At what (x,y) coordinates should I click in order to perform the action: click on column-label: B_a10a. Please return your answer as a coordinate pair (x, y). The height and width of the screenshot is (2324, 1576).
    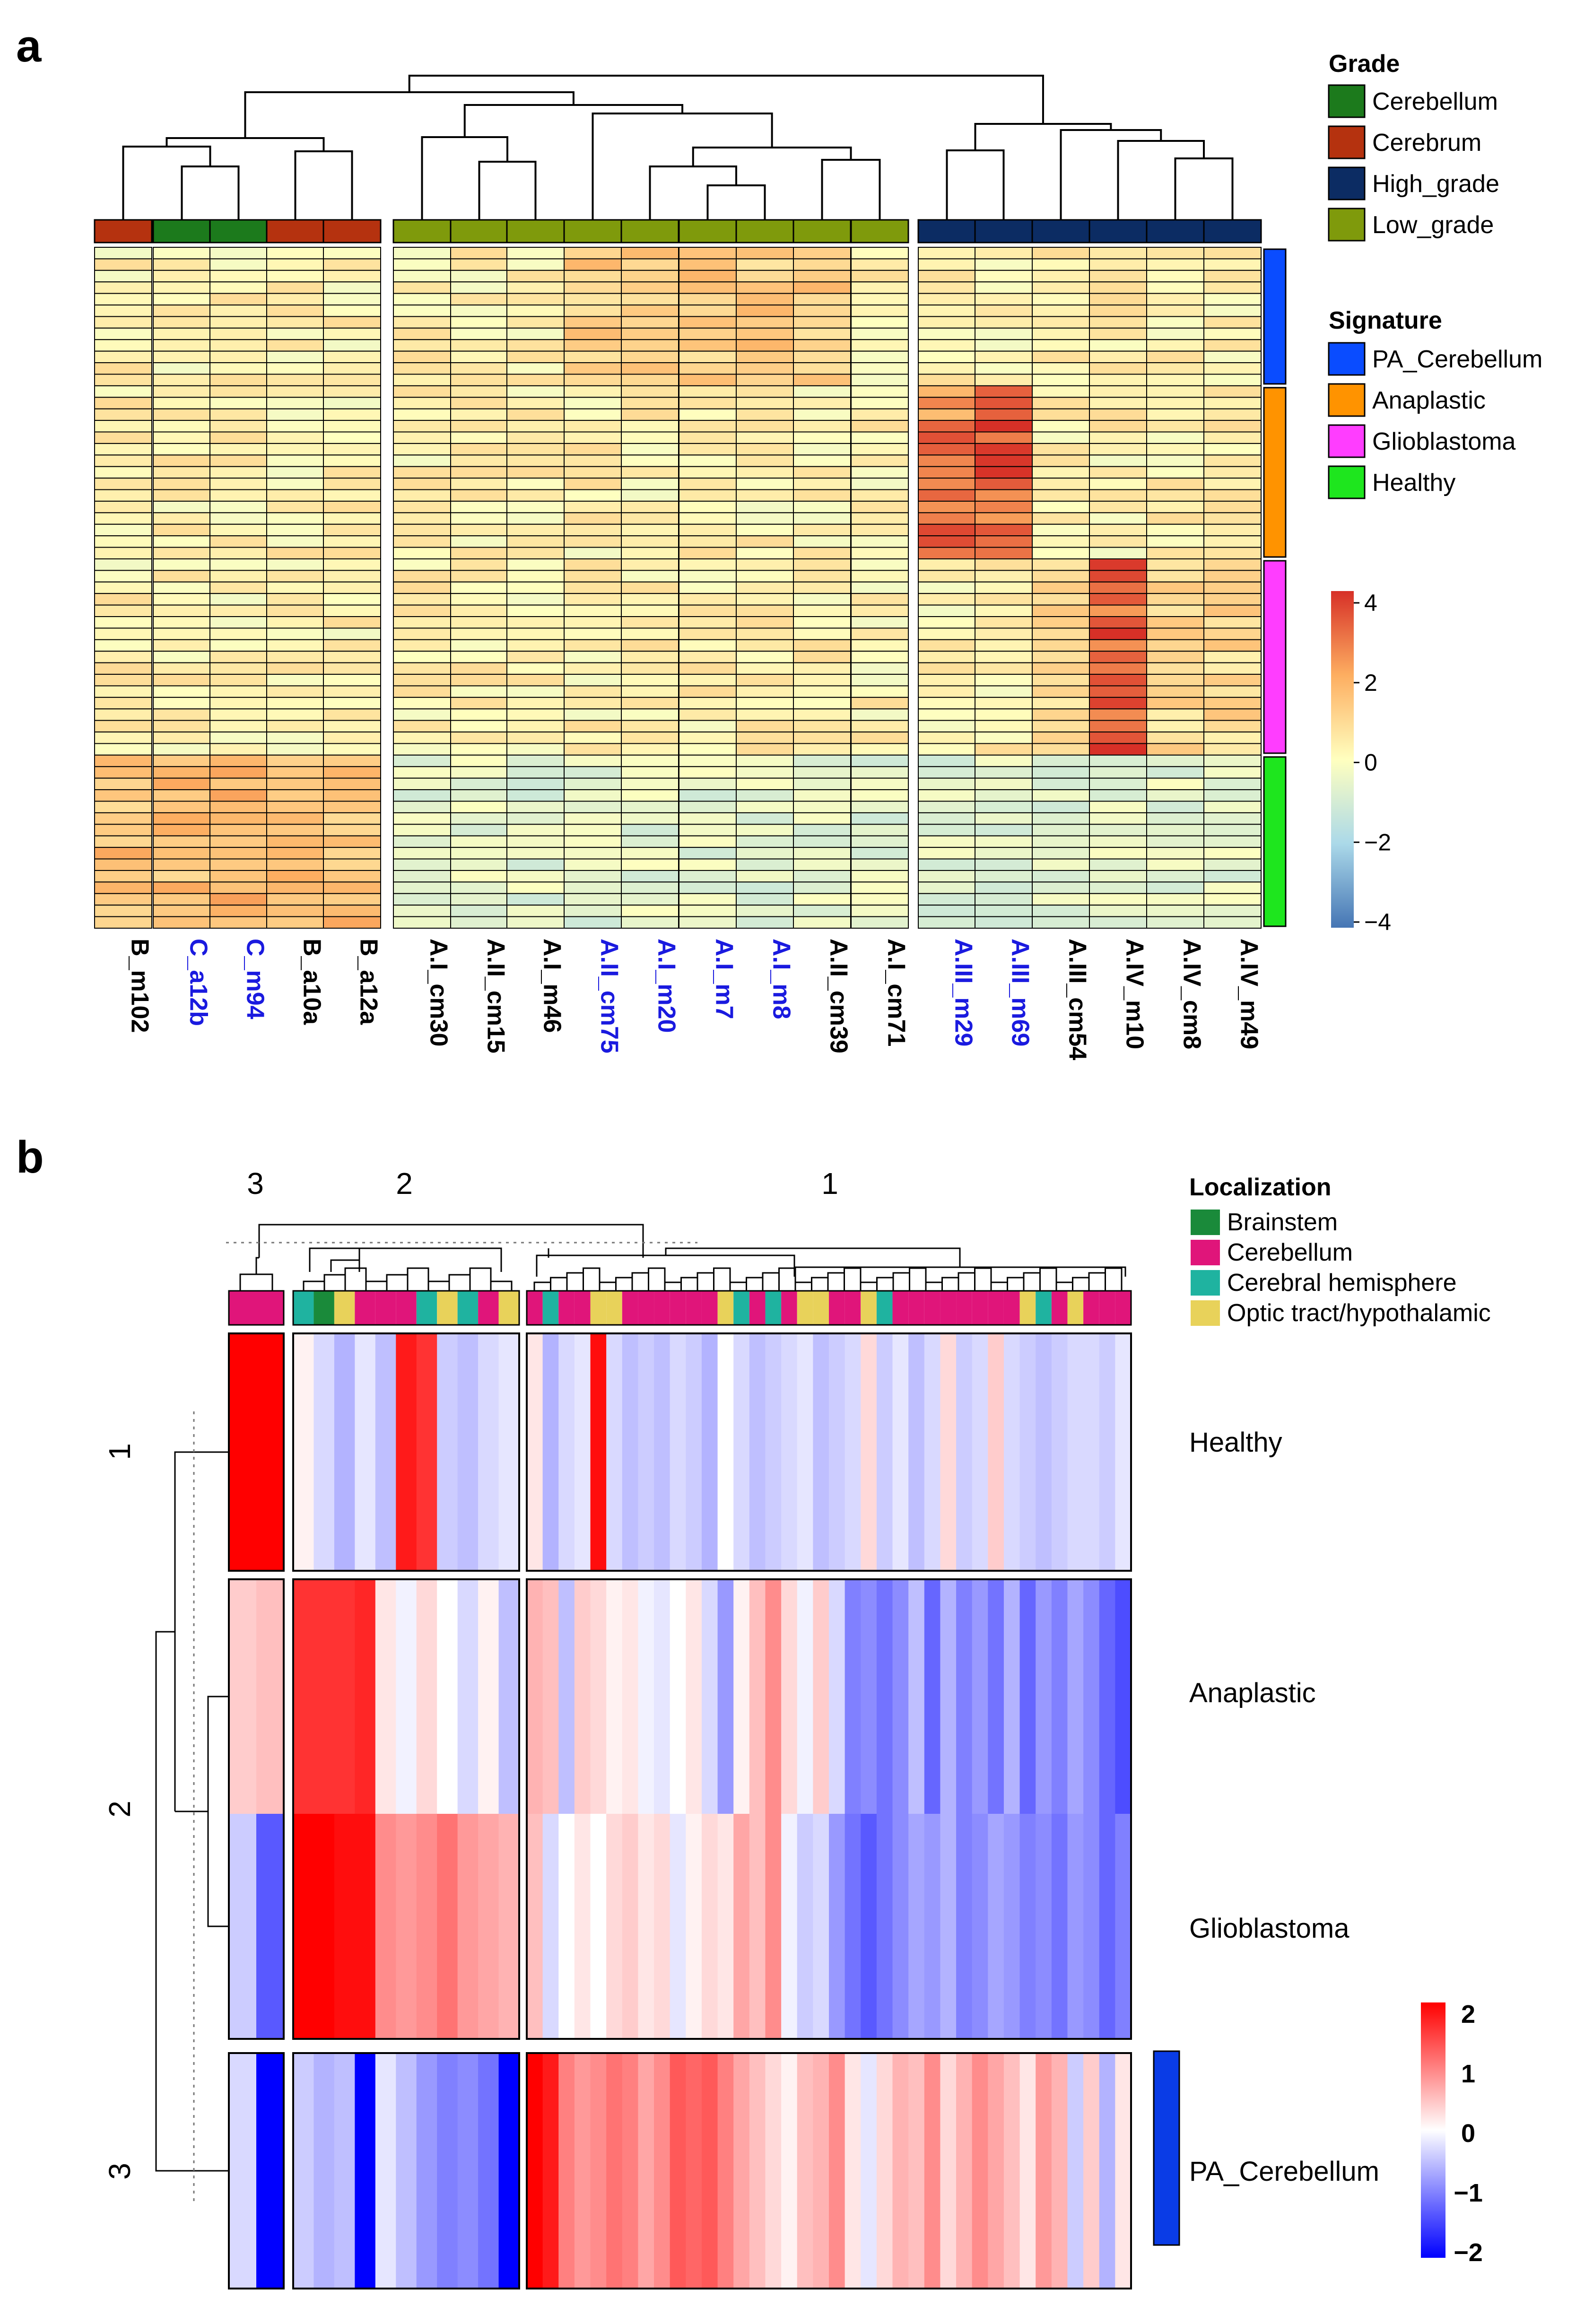
    Looking at the image, I should click on (312, 982).